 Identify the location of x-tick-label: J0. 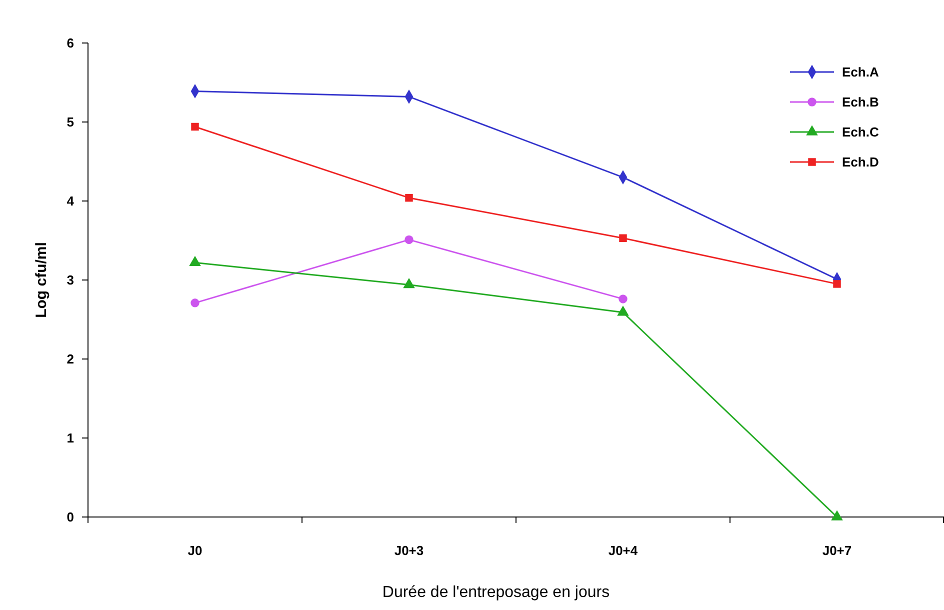
(195, 550).